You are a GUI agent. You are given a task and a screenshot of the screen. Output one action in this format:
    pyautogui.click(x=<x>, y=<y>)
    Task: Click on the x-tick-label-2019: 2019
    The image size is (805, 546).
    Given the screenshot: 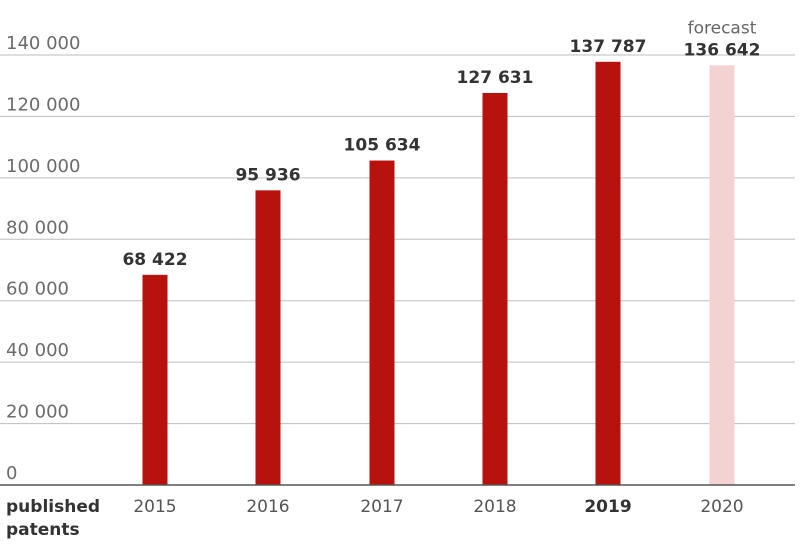 What is the action you would take?
    pyautogui.click(x=607, y=507)
    